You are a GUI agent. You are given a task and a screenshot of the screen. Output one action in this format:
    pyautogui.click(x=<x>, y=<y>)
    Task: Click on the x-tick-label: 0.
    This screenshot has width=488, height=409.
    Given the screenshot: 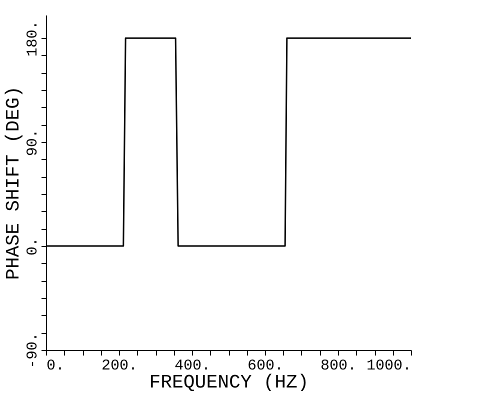 What is the action you would take?
    pyautogui.click(x=55, y=366)
    